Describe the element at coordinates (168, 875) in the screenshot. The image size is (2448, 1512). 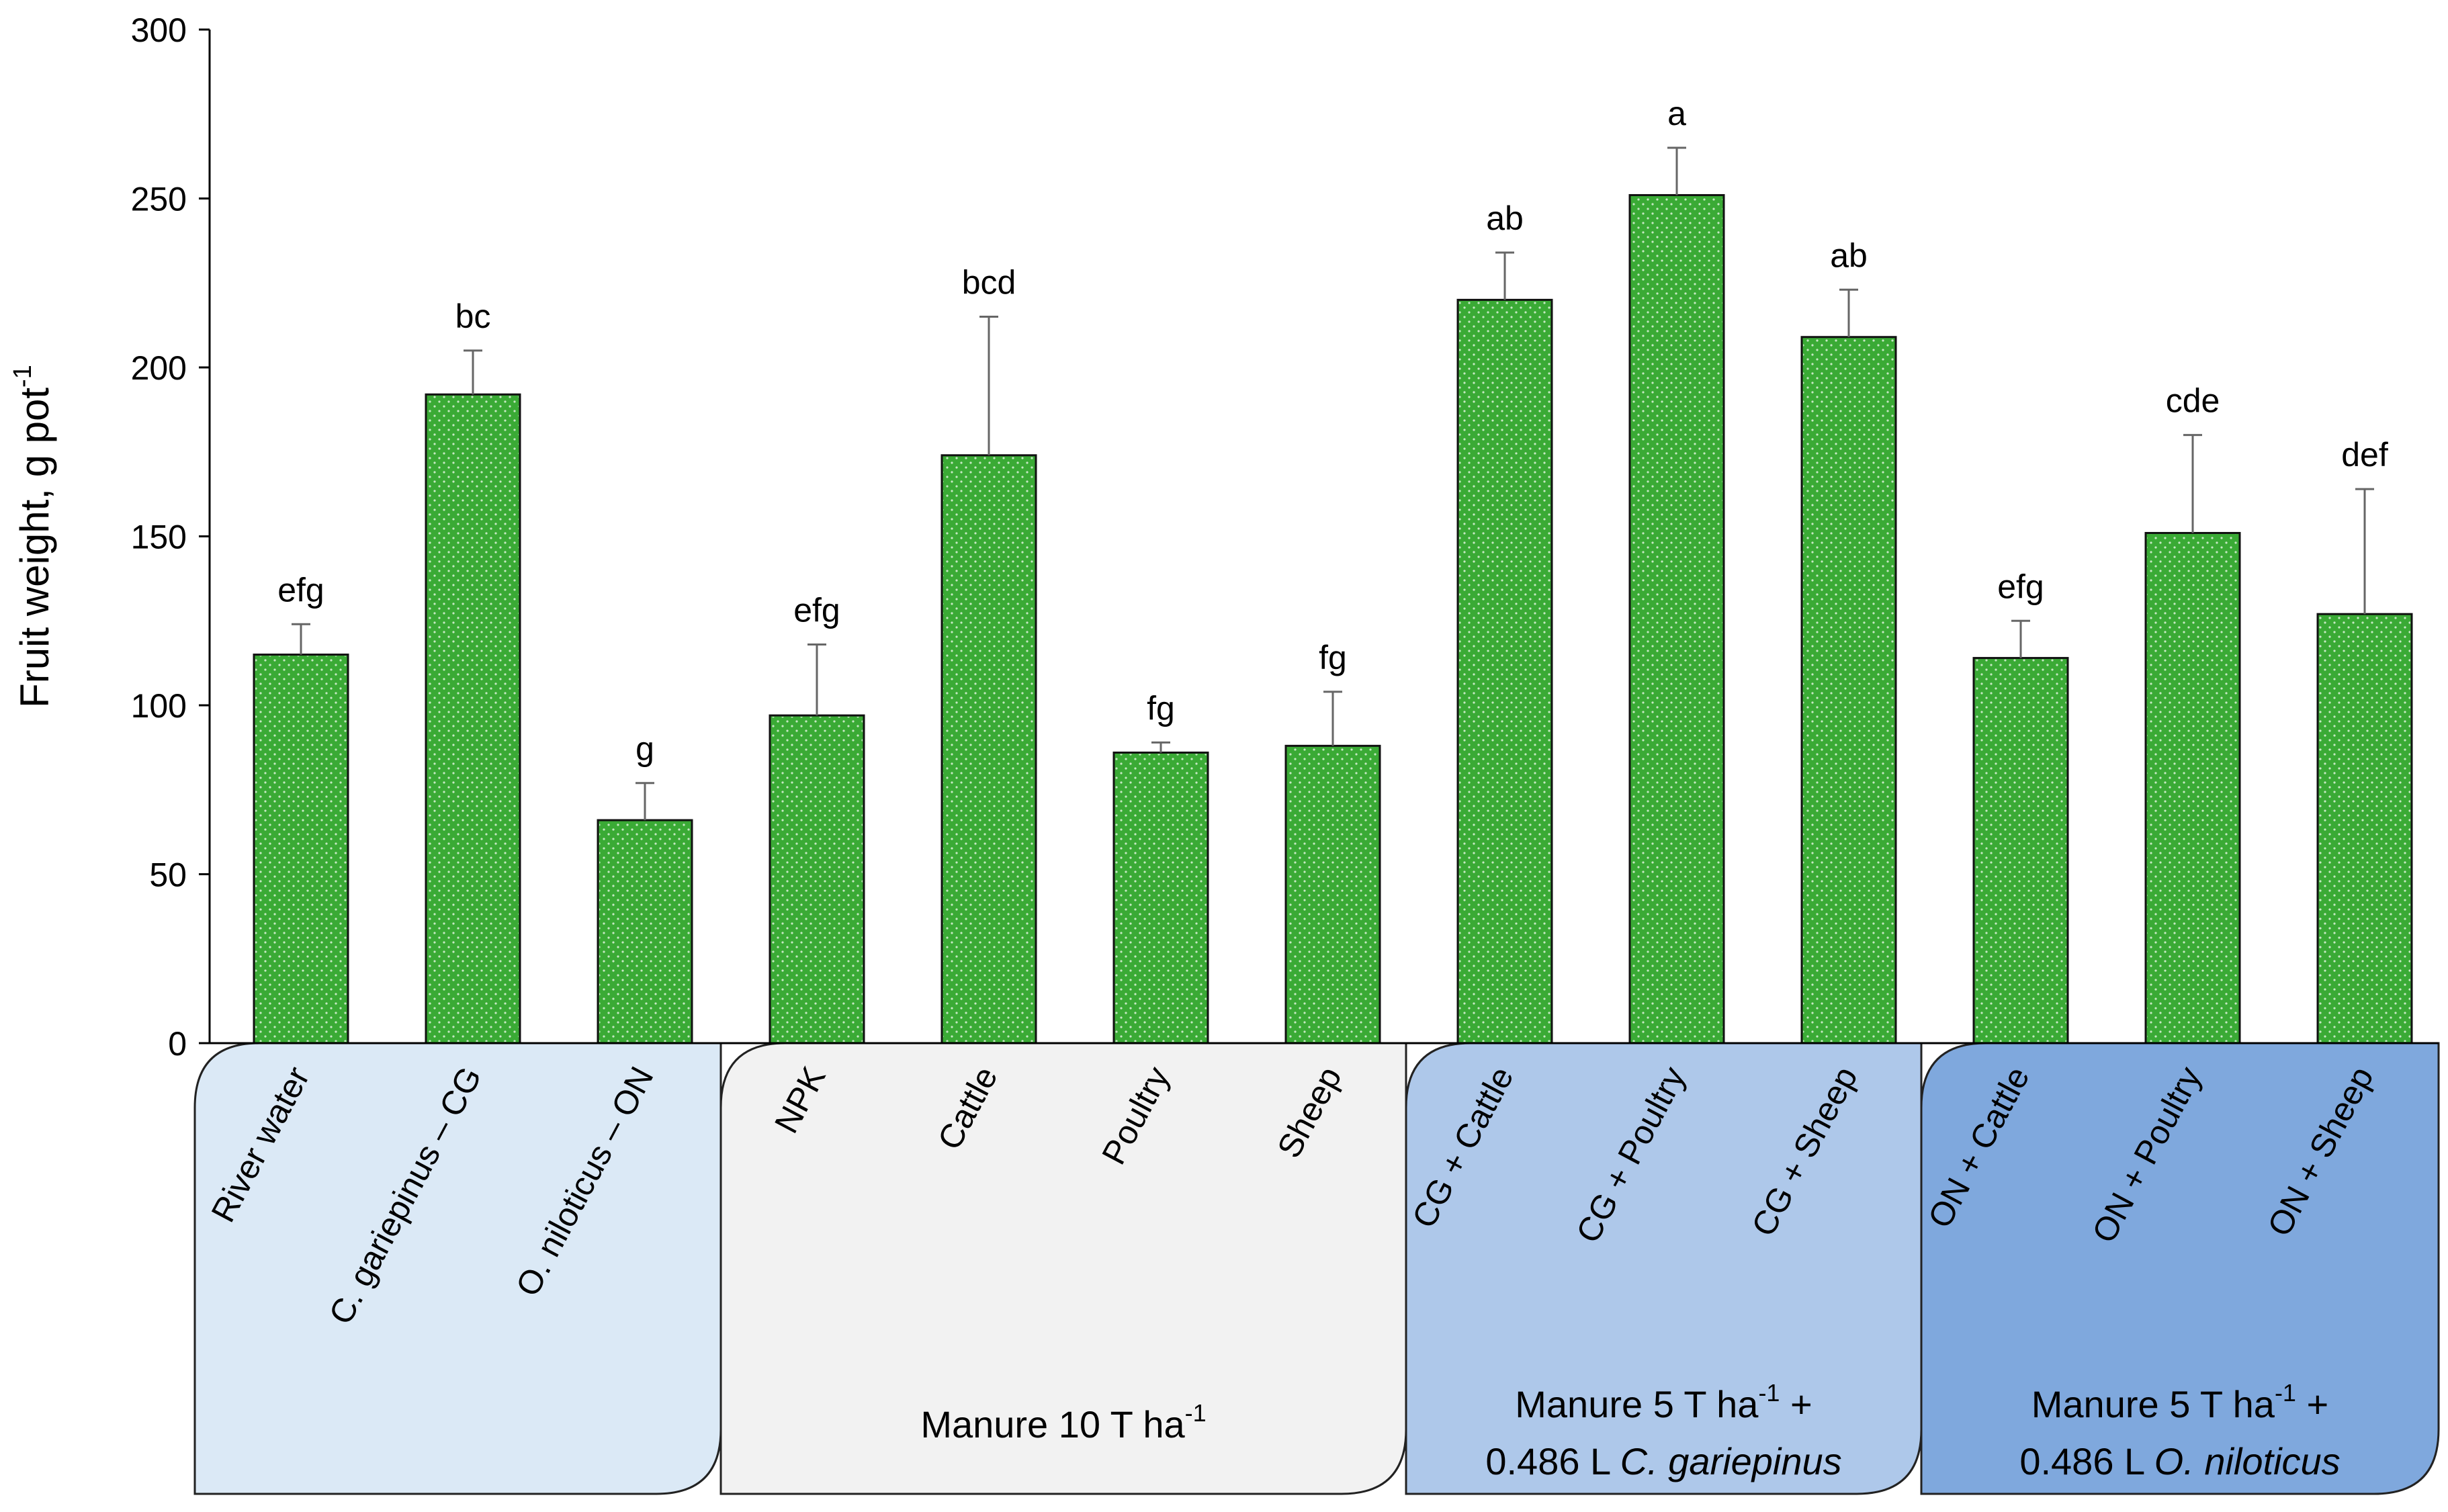
I see `y-tick-label: 50` at that location.